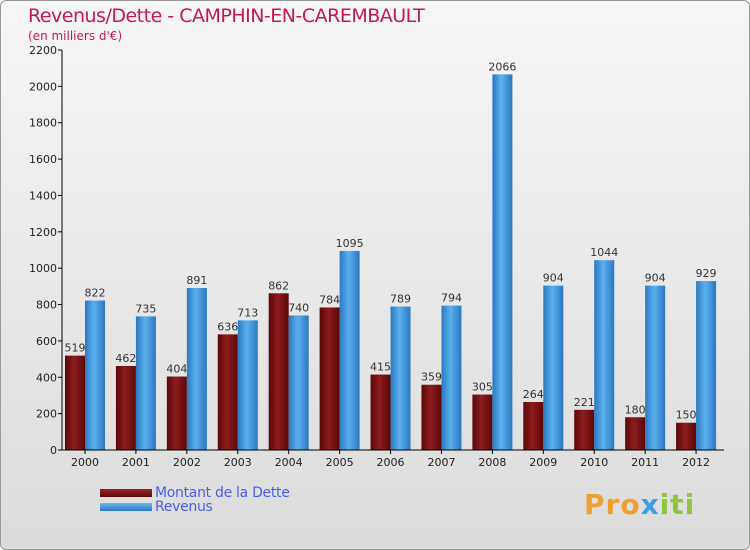  I want to click on x-tick-label: 2012, so click(696, 462).